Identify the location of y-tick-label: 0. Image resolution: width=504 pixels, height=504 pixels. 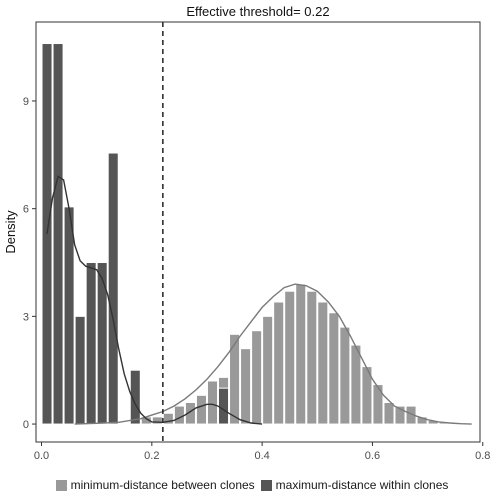
(26, 425).